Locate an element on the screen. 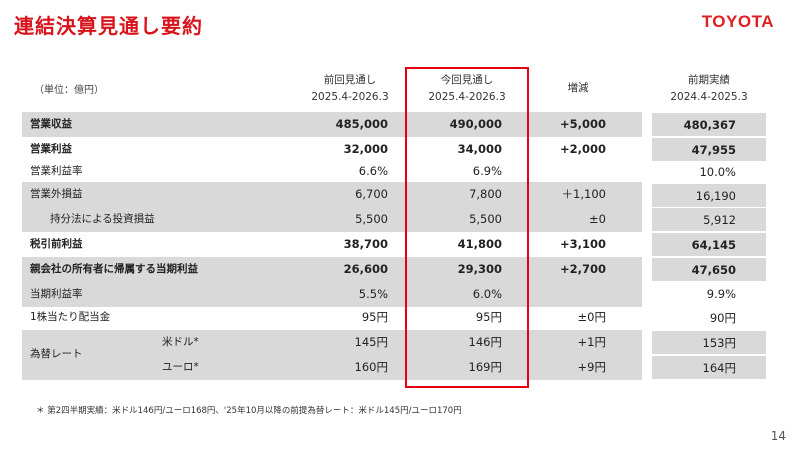 Image resolution: width=800 pixels, height=450 pixels. table-row: 営業利益率 6.6% 6.9% is located at coordinates (332, 171).